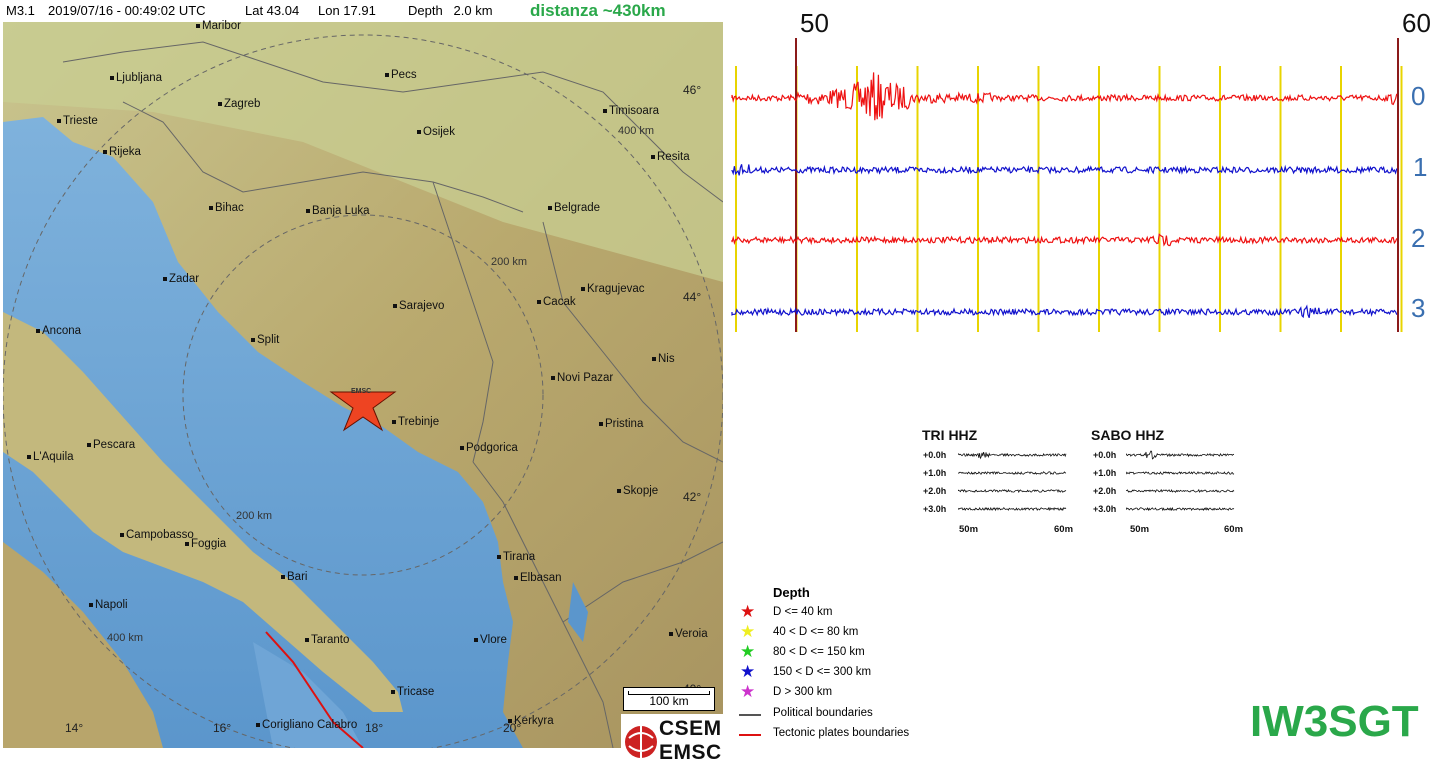 The width and height of the screenshot is (1445, 770). What do you see at coordinates (306, 725) in the screenshot?
I see `city-corigliano: Corigliano Calabro` at bounding box center [306, 725].